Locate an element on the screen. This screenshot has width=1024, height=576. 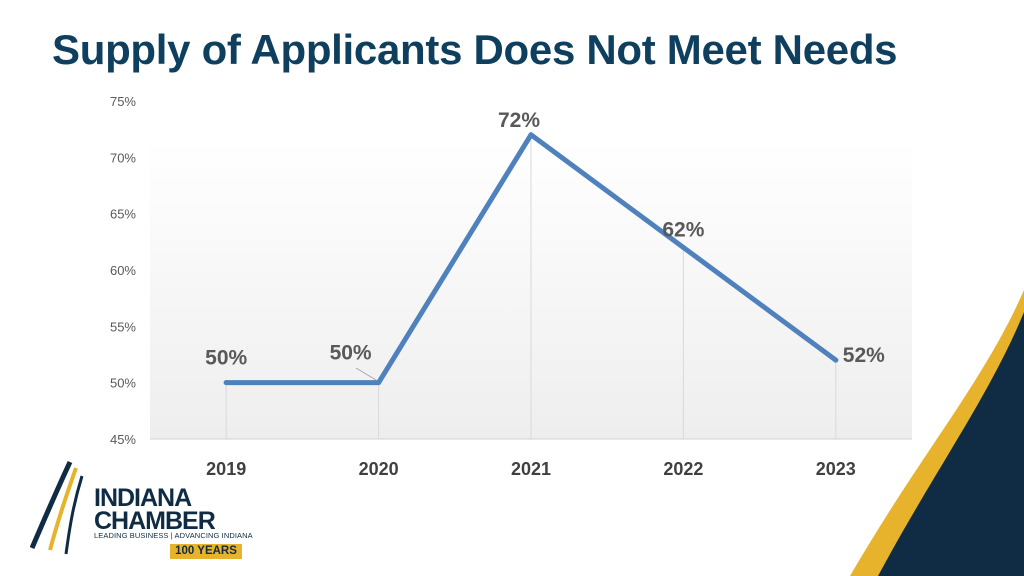
y-tick-label: 75% is located at coordinates (123, 101).